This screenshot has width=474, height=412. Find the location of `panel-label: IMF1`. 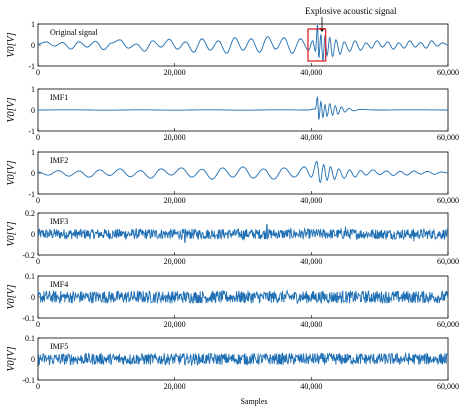

panel-label: IMF1 is located at coordinates (59, 97).